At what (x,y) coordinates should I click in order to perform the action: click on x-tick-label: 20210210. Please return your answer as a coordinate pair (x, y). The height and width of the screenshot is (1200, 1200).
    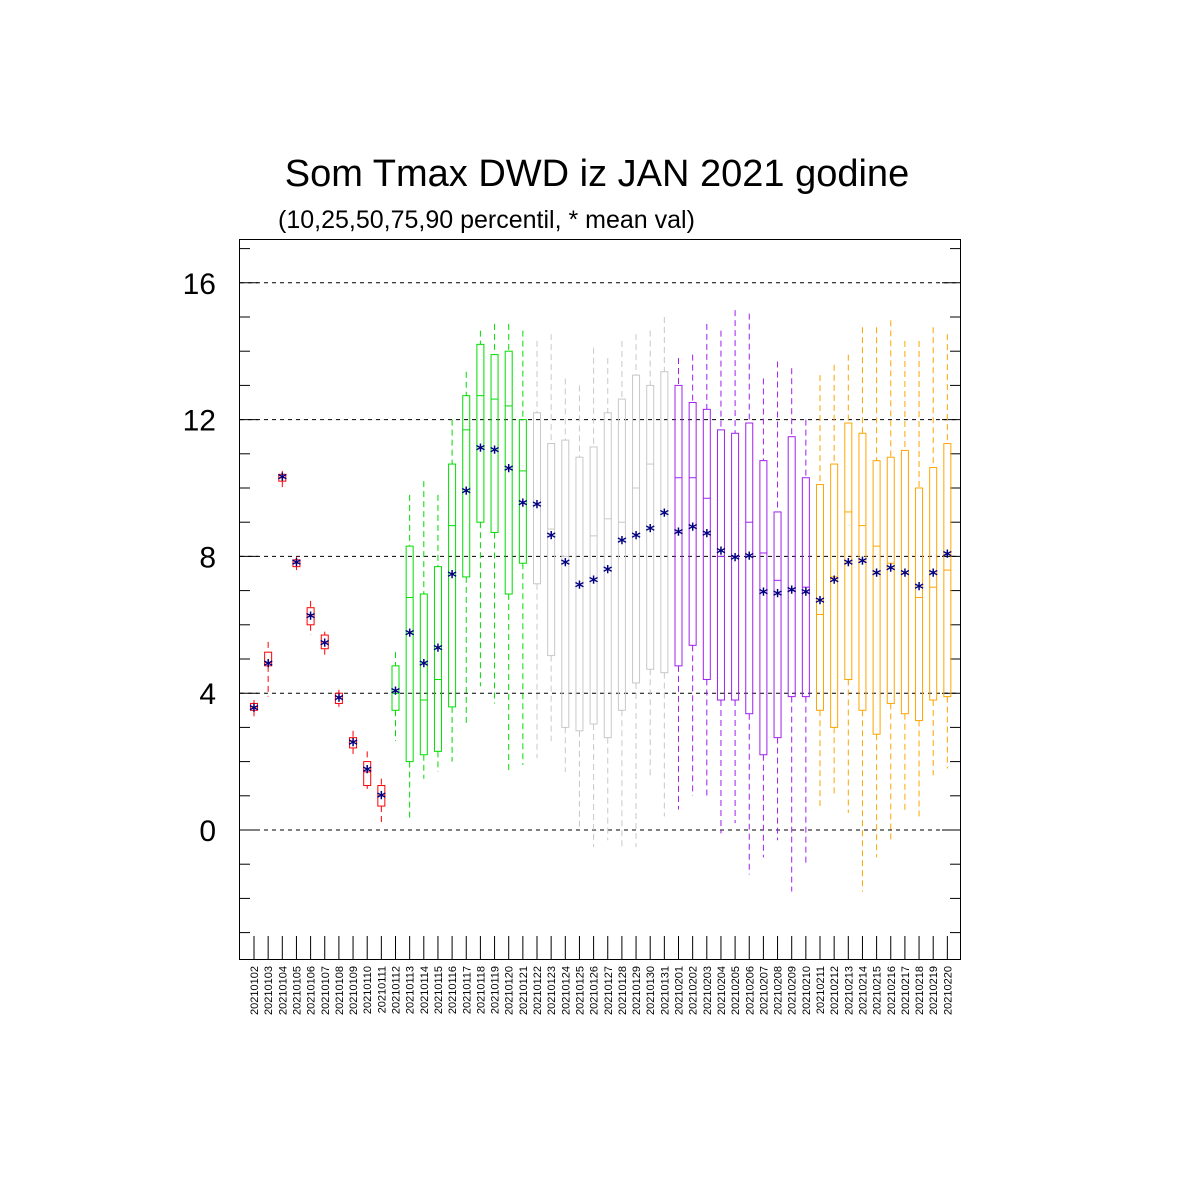
    Looking at the image, I should click on (807, 990).